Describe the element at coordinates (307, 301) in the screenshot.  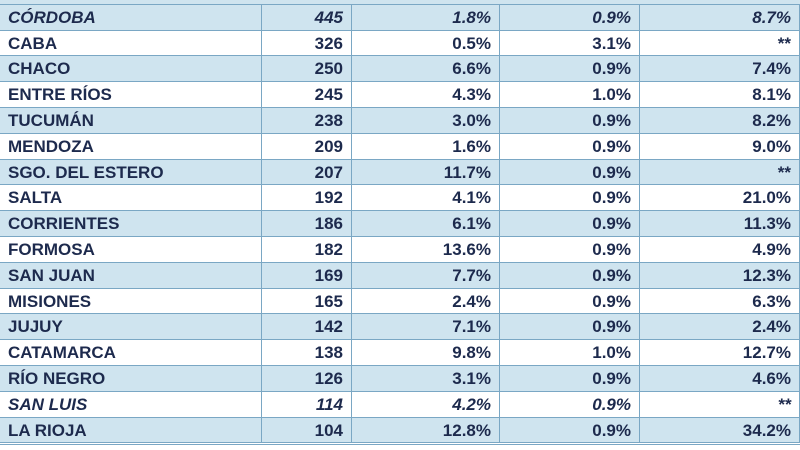
I see `value-cell: 165` at that location.